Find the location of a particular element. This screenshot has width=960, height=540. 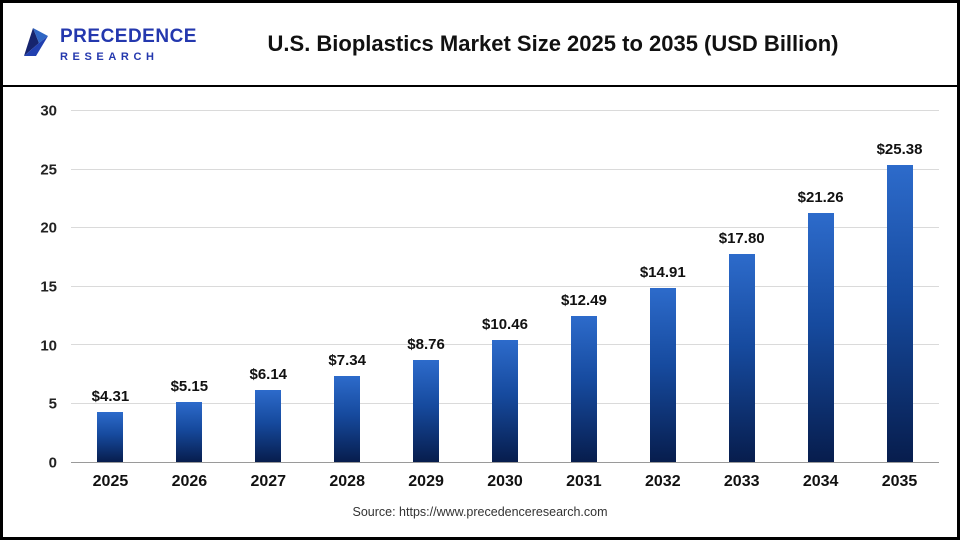

bar-column-2034: $21.26 is located at coordinates (820, 286).